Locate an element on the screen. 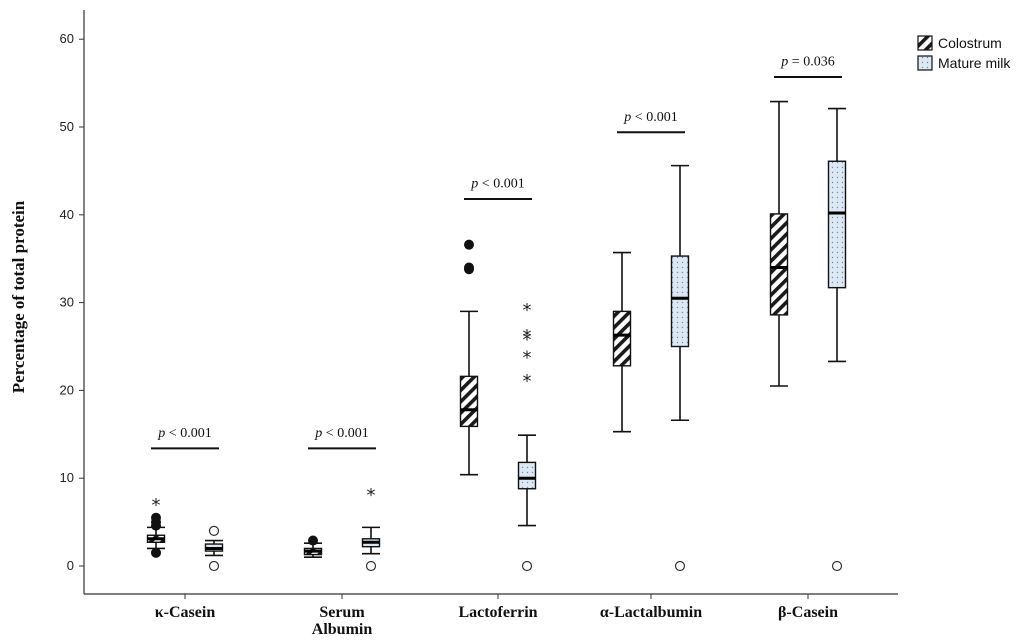 The width and height of the screenshot is (1032, 642). category-label: β-Casein is located at coordinates (808, 612).